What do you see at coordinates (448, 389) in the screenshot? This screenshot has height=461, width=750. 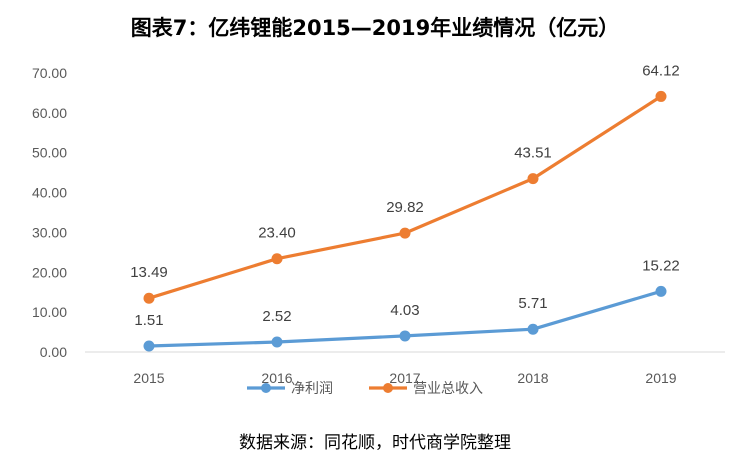 I see `legend-label: 营业总收入` at bounding box center [448, 389].